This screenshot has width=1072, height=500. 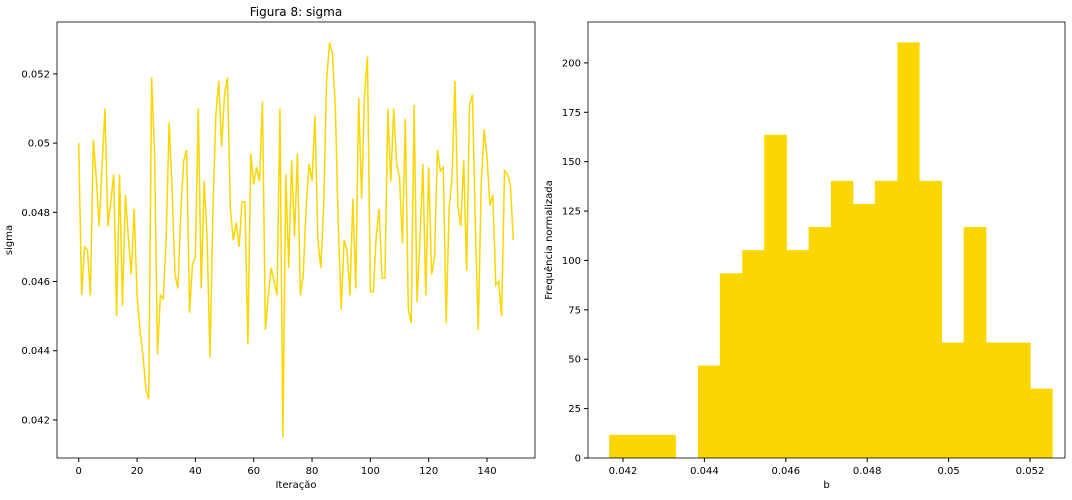 What do you see at coordinates (1030, 471) in the screenshot?
I see `x-tick-label: 0.052` at bounding box center [1030, 471].